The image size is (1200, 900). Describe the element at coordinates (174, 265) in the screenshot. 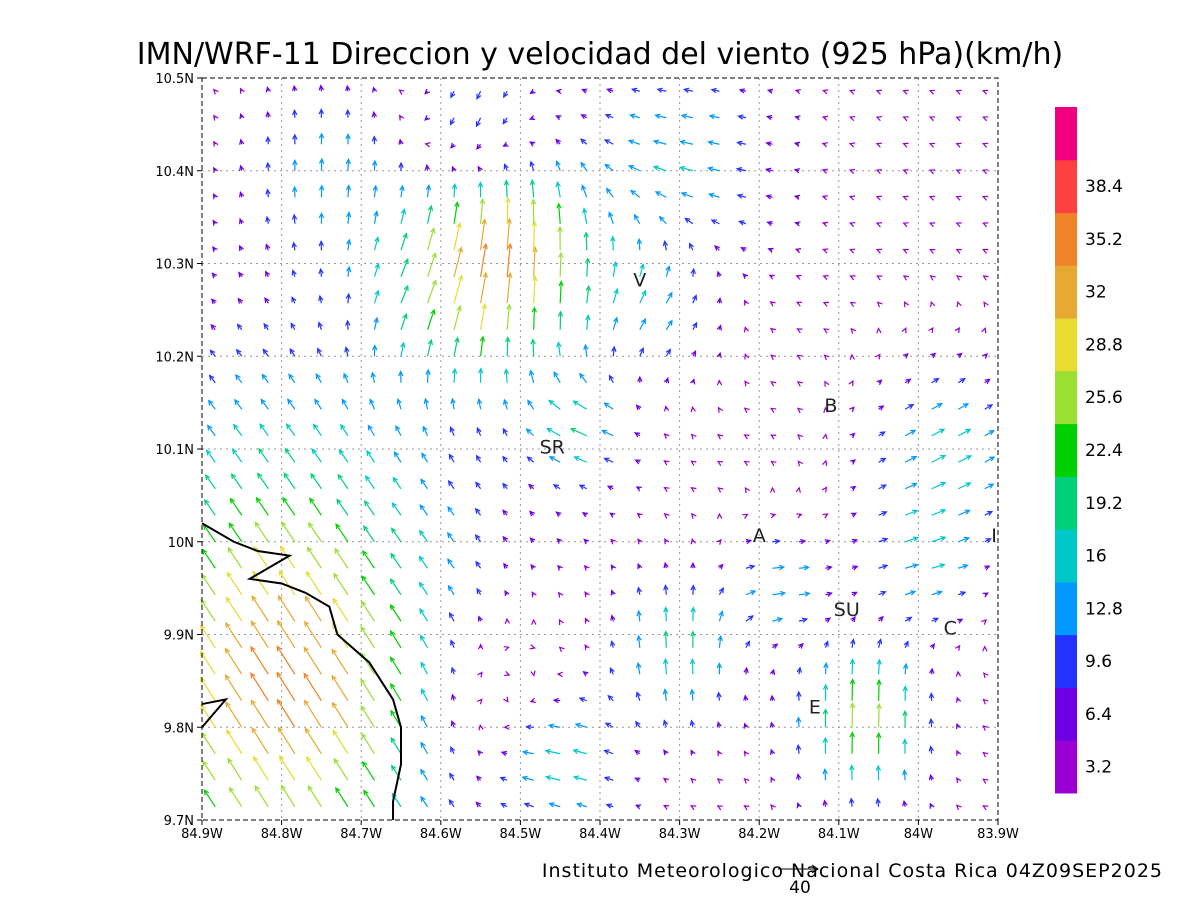

I see `y-tick-label: 10.3N` at that location.